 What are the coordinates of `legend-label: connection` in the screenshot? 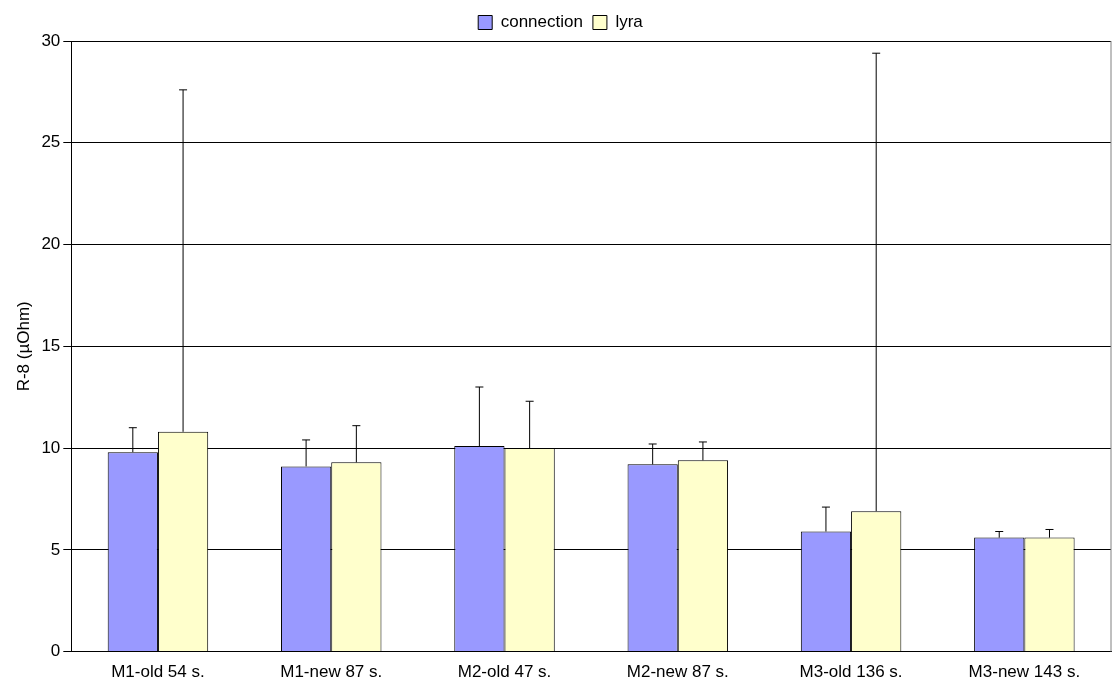 It's located at (541, 22).